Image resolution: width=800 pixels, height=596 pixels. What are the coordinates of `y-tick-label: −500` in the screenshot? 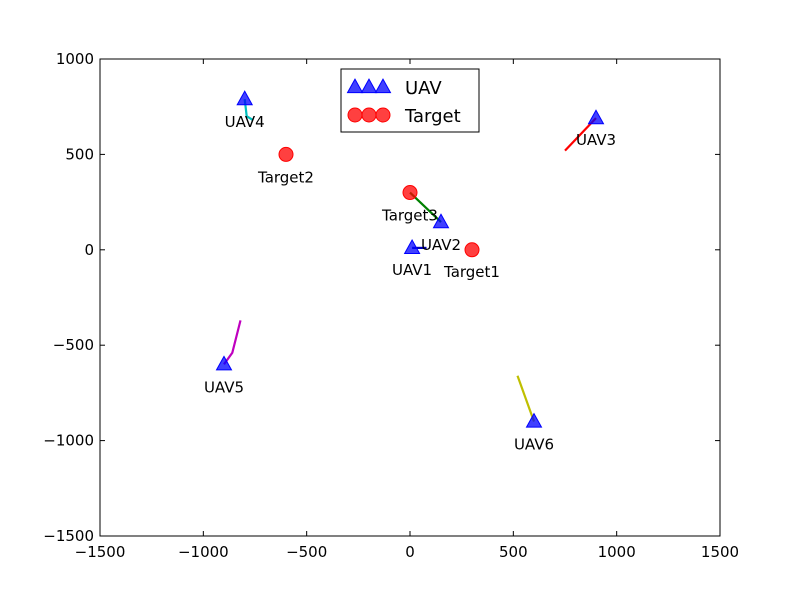 It's located at (73, 345).